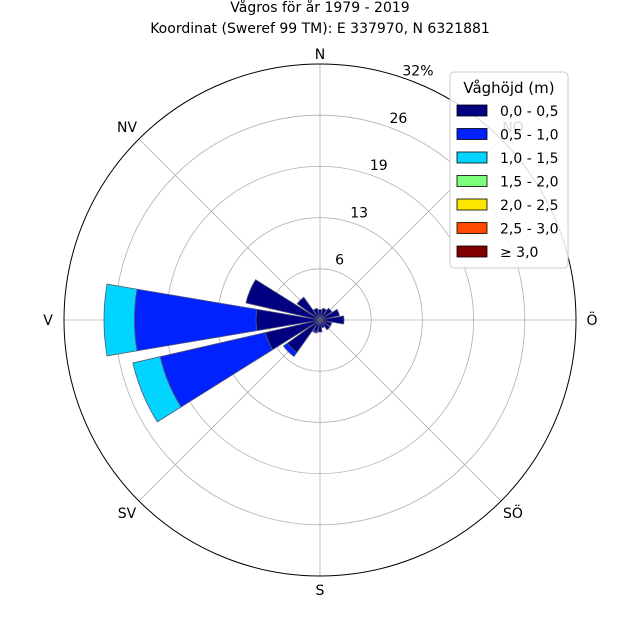 This screenshot has height=640, width=640. What do you see at coordinates (48, 321) in the screenshot?
I see `direction-label: V` at bounding box center [48, 321].